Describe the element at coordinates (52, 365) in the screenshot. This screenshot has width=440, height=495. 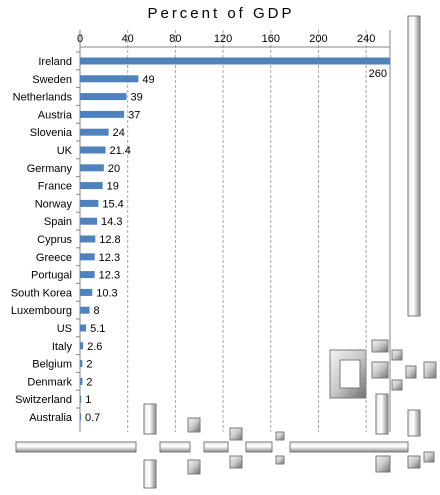
I see `category-label: Belgium` at that location.